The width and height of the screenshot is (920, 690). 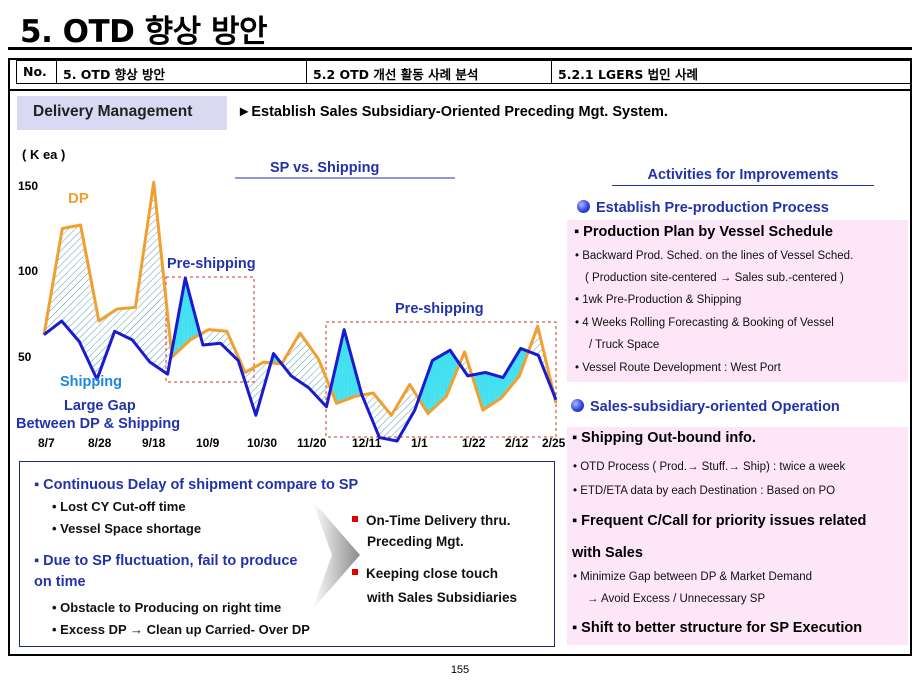 What do you see at coordinates (127, 528) in the screenshot?
I see `issue-bullet-vessel: • Vessel Space shortage` at bounding box center [127, 528].